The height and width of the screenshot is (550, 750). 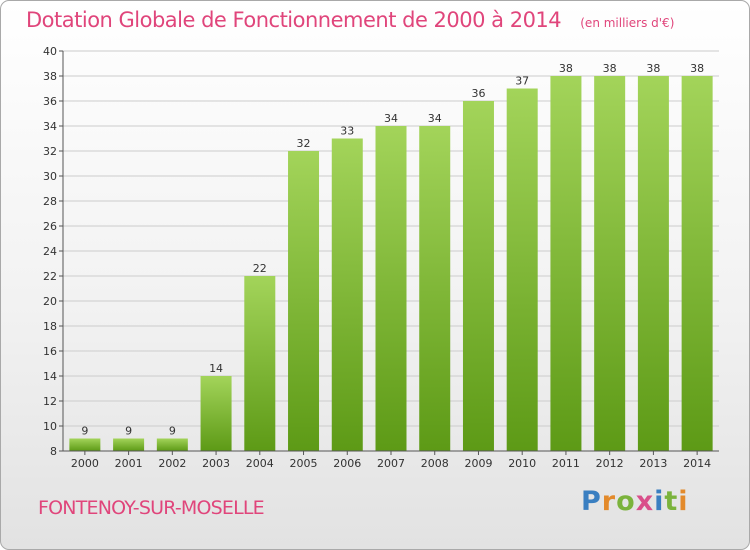 I want to click on bar-2005, so click(x=304, y=301).